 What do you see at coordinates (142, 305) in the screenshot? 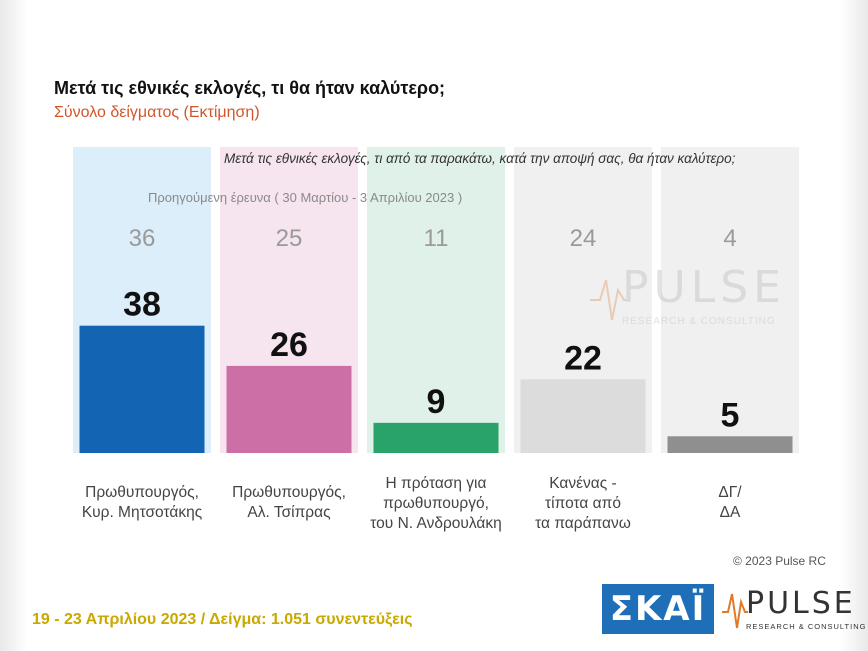
I see `bar-value-label: 38` at bounding box center [142, 305].